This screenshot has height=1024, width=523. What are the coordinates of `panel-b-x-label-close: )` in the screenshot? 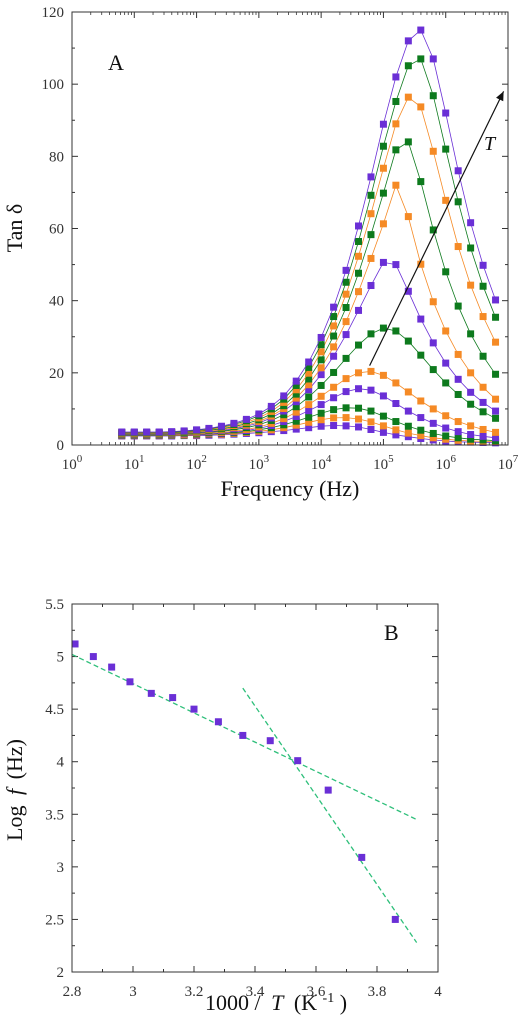 It's located at (343, 1002).